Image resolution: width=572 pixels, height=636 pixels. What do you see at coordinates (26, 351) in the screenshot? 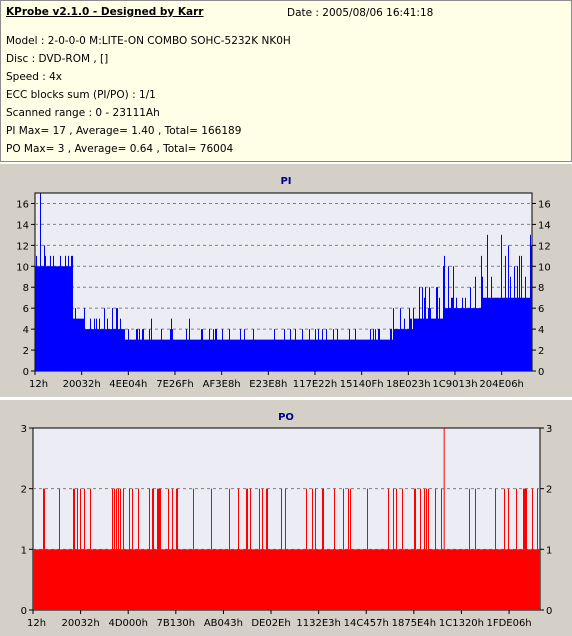
I see `pi-ytick-label: 2` at bounding box center [26, 351].